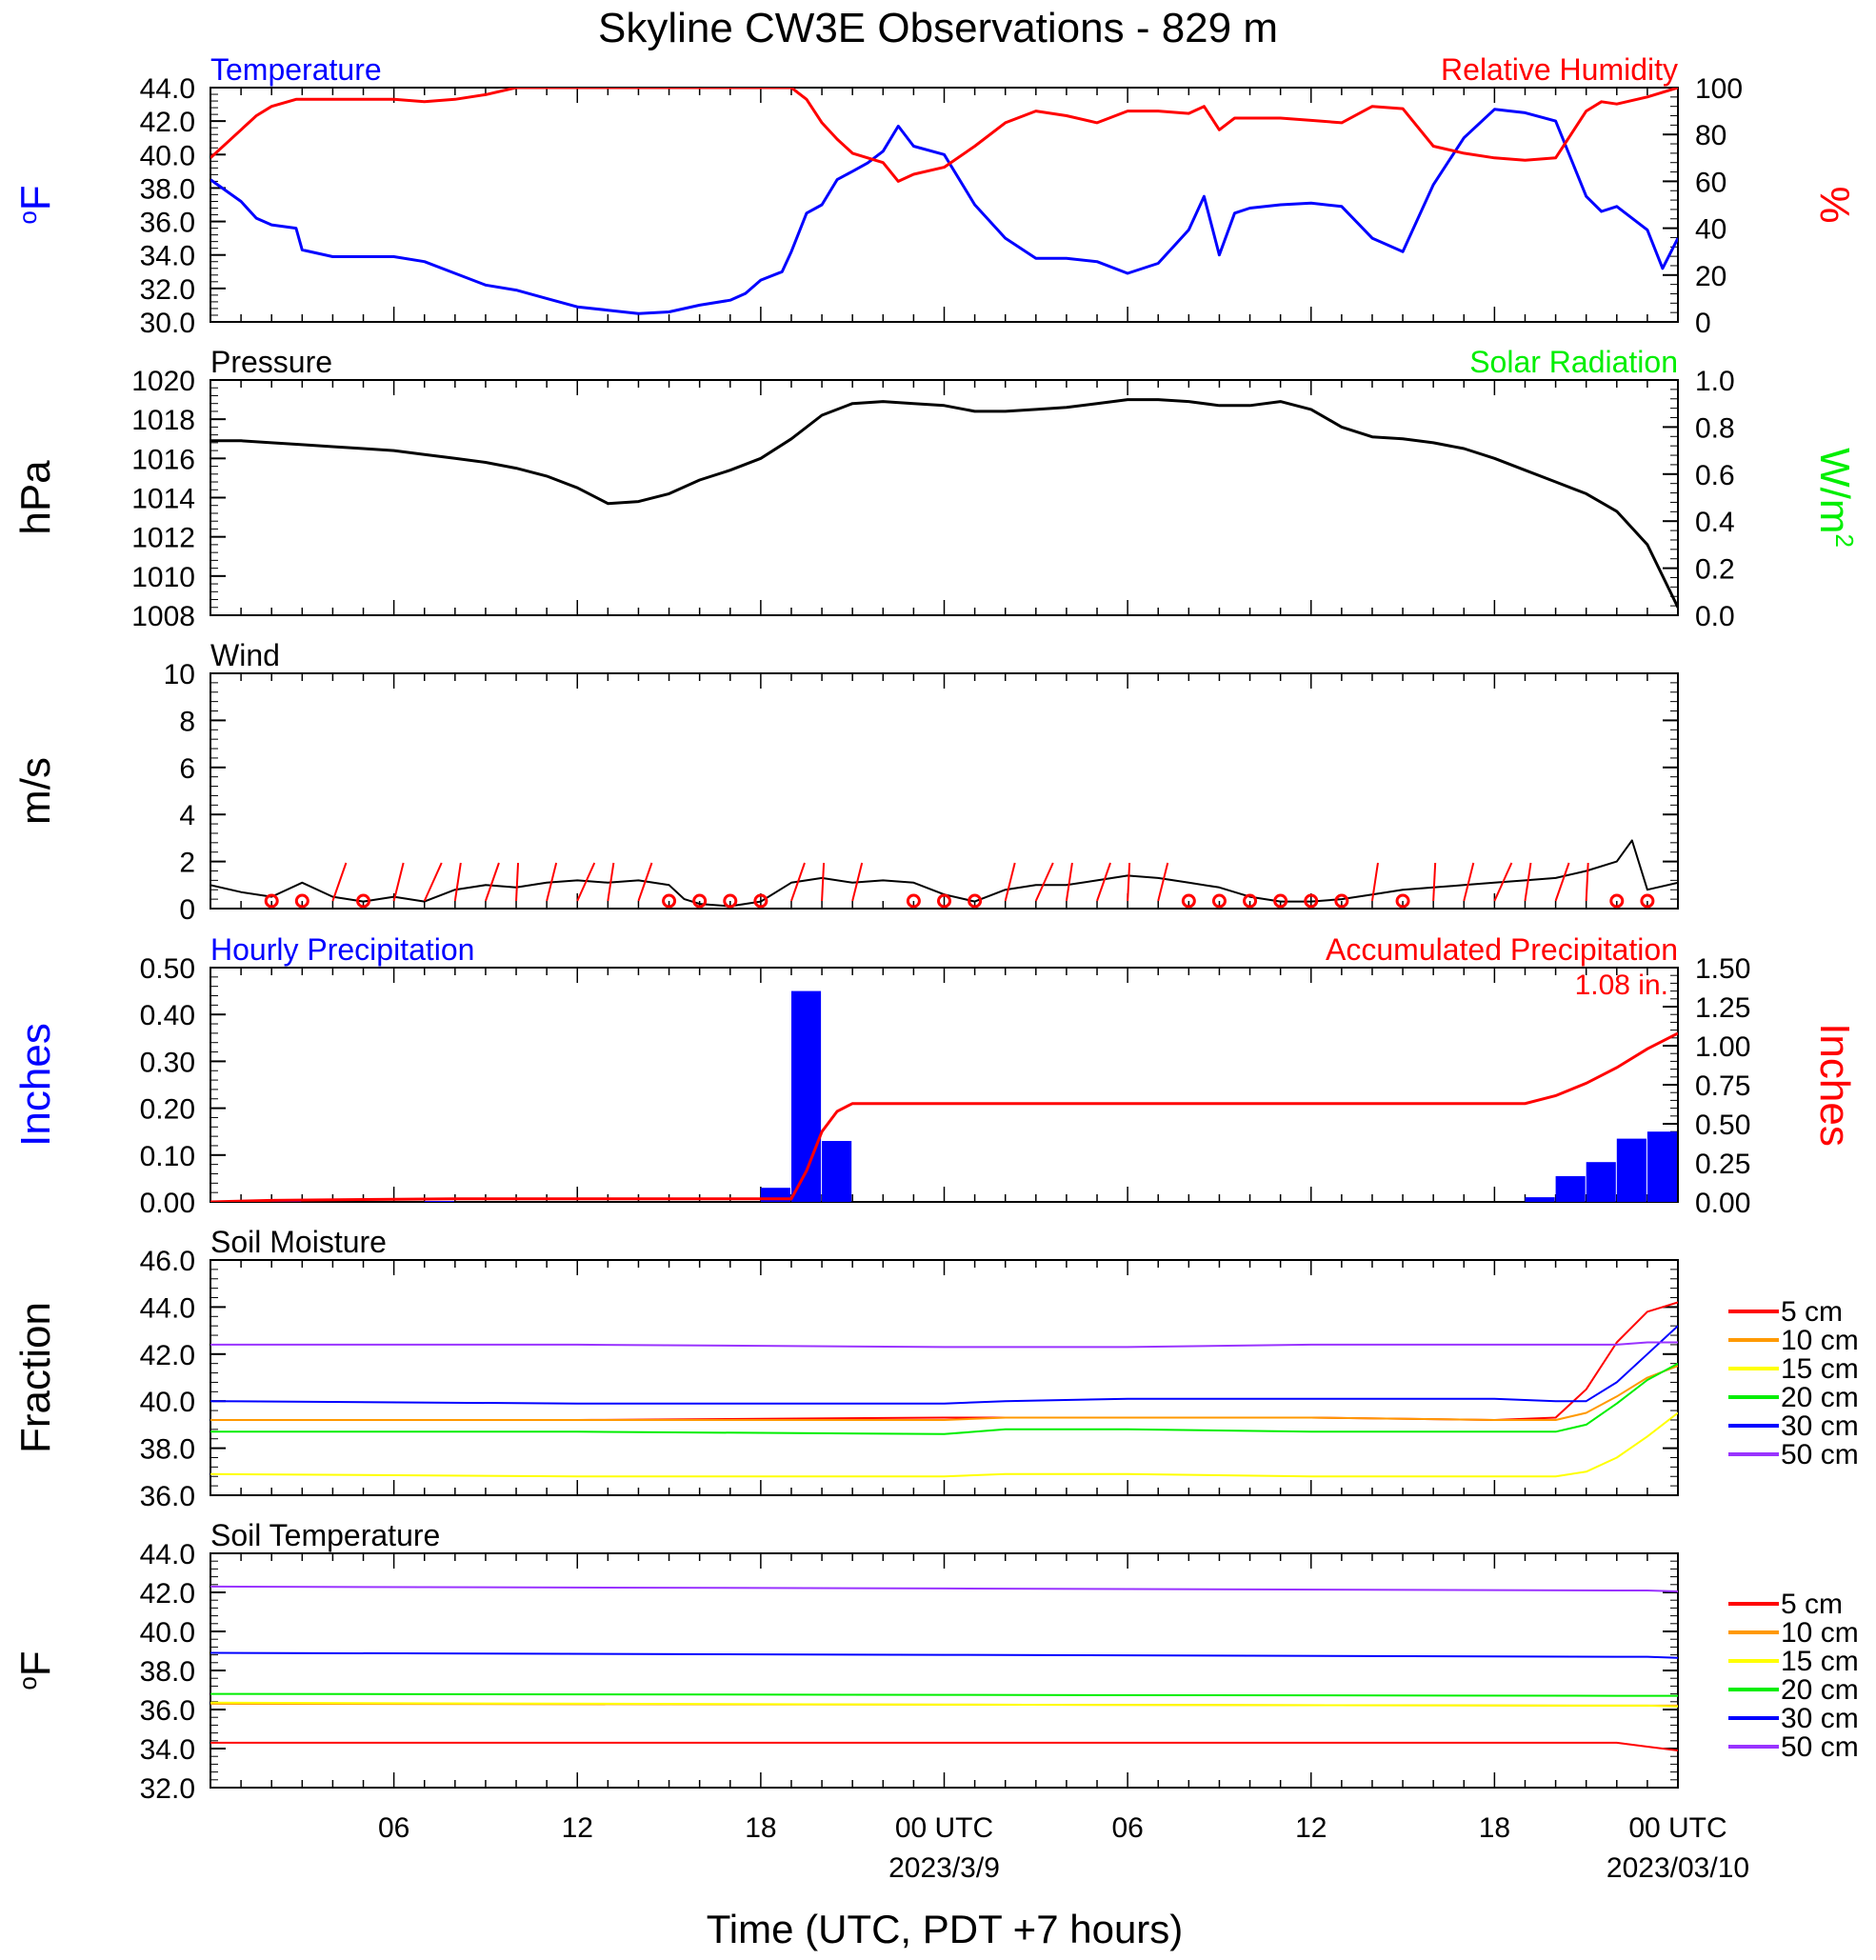 Image resolution: width=1876 pixels, height=1960 pixels. Describe the element at coordinates (1710, 276) in the screenshot. I see `y-right-tick-label: 20` at that location.